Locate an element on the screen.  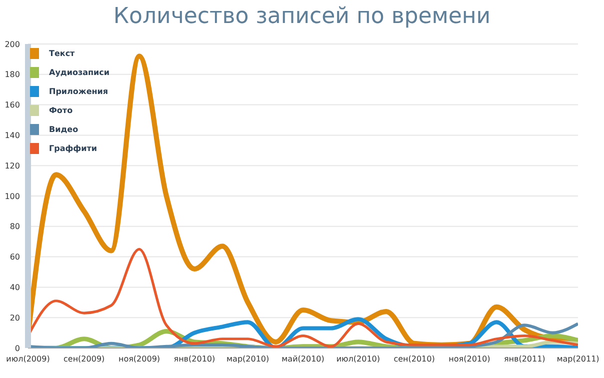
y-tick-label: 60 is located at coordinates (15, 257).